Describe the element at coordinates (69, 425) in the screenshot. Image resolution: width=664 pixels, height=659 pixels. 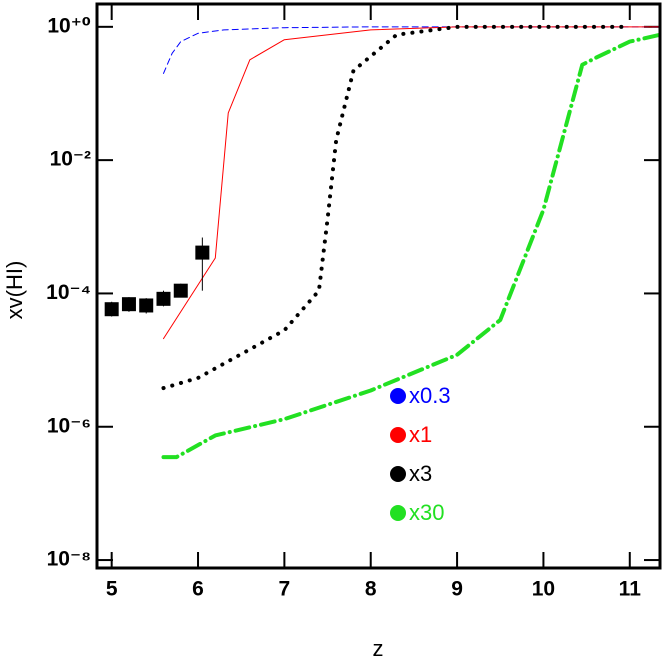
I see `y-tick-label: 10⁻⁶` at that location.